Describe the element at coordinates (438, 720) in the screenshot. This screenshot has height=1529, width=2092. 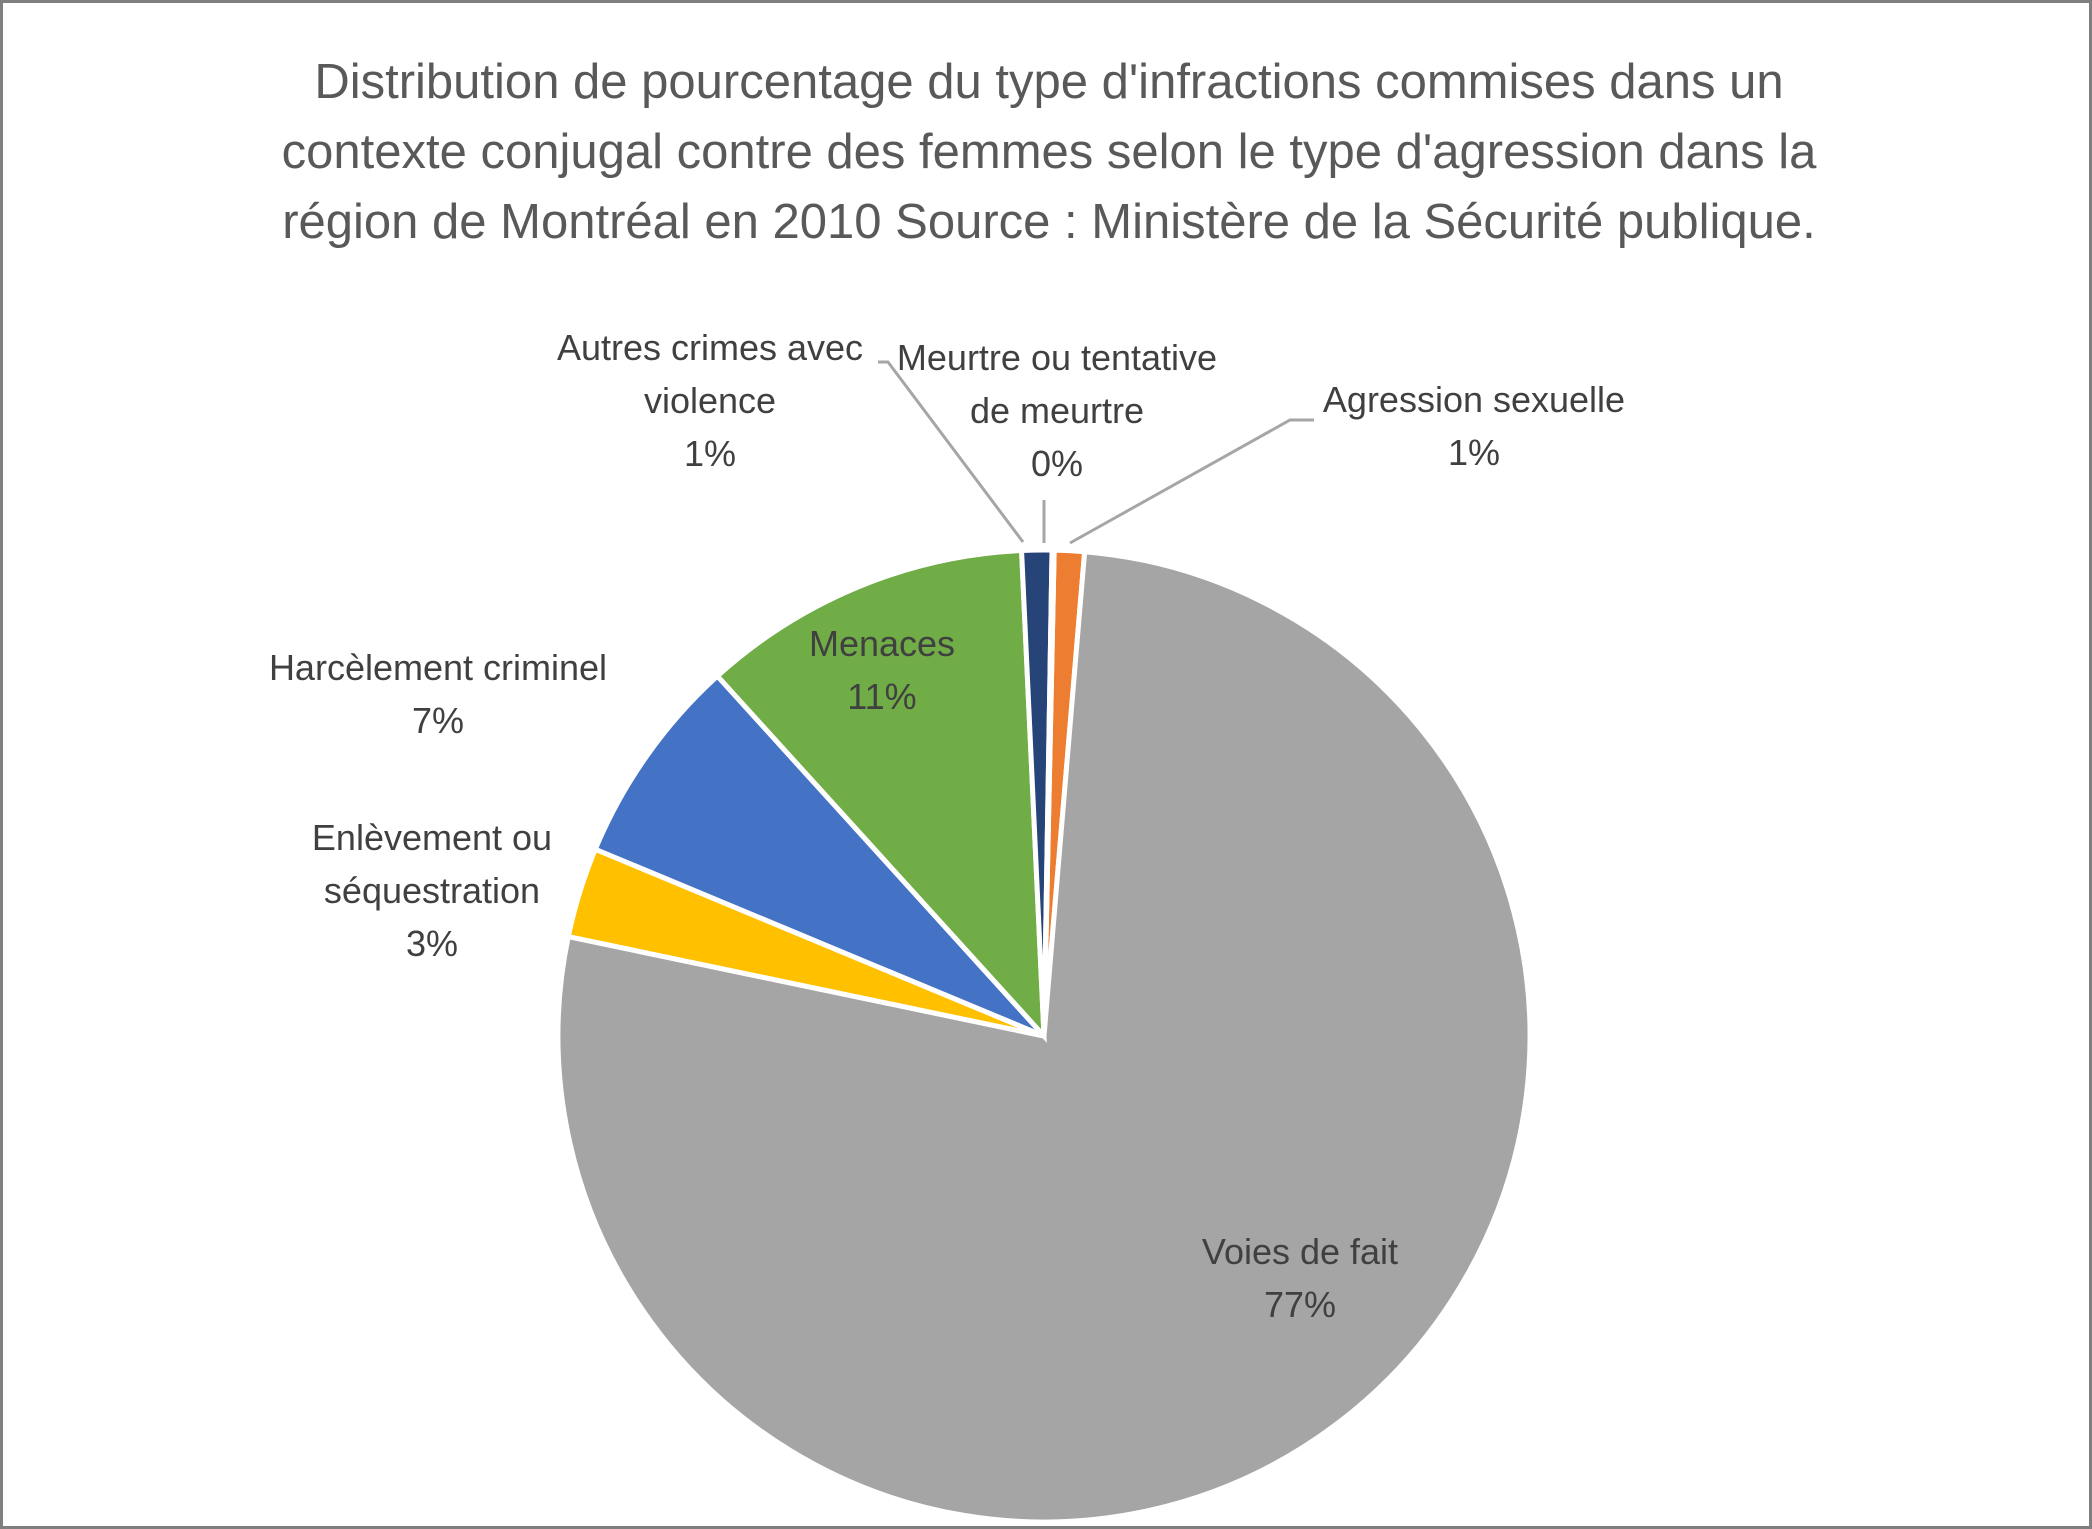
I see `data-label-value: 7%` at that location.